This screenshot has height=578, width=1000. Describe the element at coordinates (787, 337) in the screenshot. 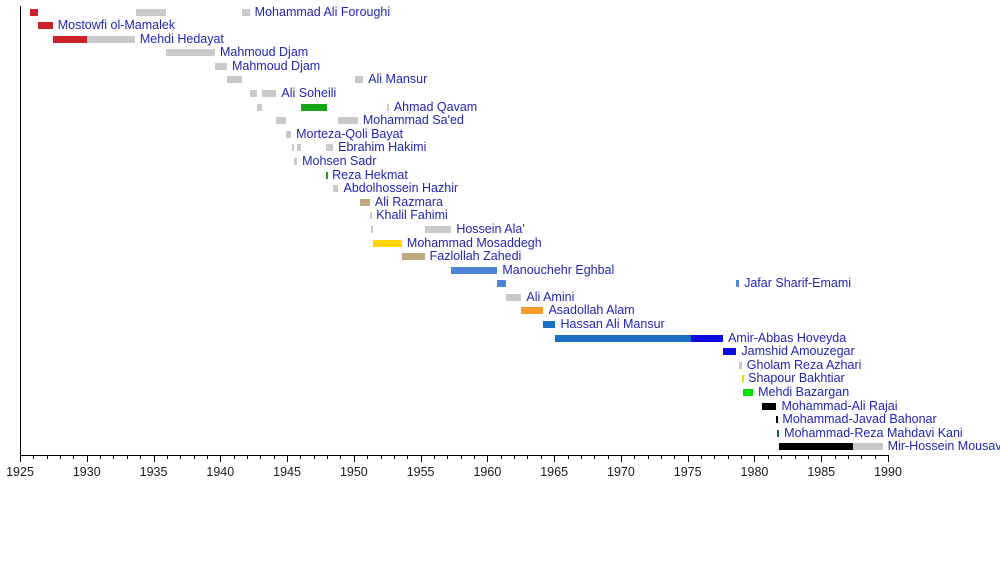

I see `pm-name-label: Amir-Abbas Hoveyda` at that location.